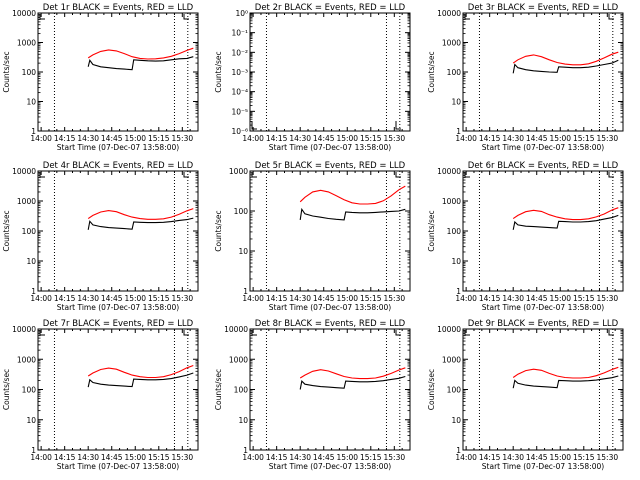 This screenshot has height=480, width=640. Describe the element at coordinates (239, 131) in the screenshot. I see `y-tick-label: 10⁻⁶` at that location.